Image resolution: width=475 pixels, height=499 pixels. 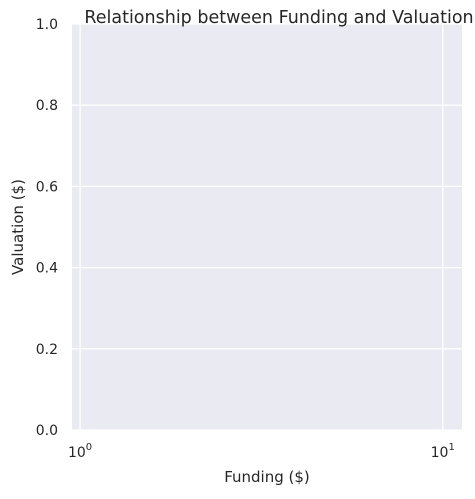 I want to click on y-tick-label: 0.0, so click(x=47, y=431).